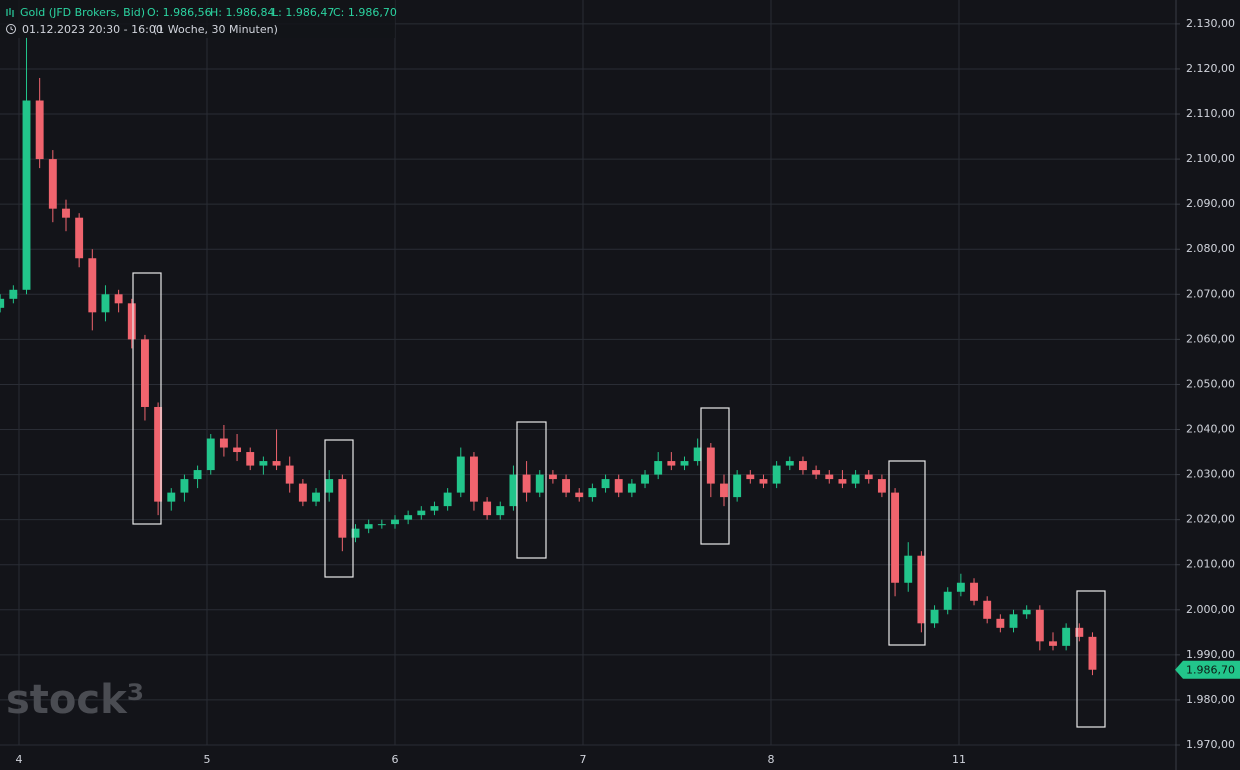 This screenshot has height=770, width=1240. What do you see at coordinates (1210, 654) in the screenshot?
I see `y-tick-label: 1.990,00` at bounding box center [1210, 654].